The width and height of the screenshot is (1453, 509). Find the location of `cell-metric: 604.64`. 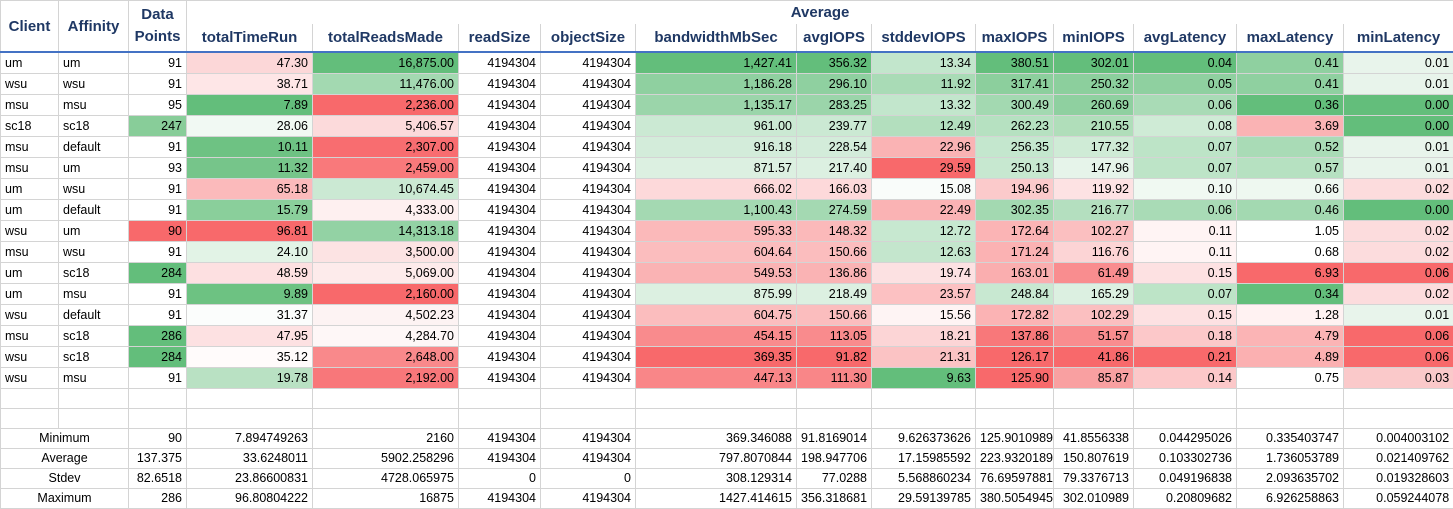

cell-metric: 604.64 is located at coordinates (716, 252).